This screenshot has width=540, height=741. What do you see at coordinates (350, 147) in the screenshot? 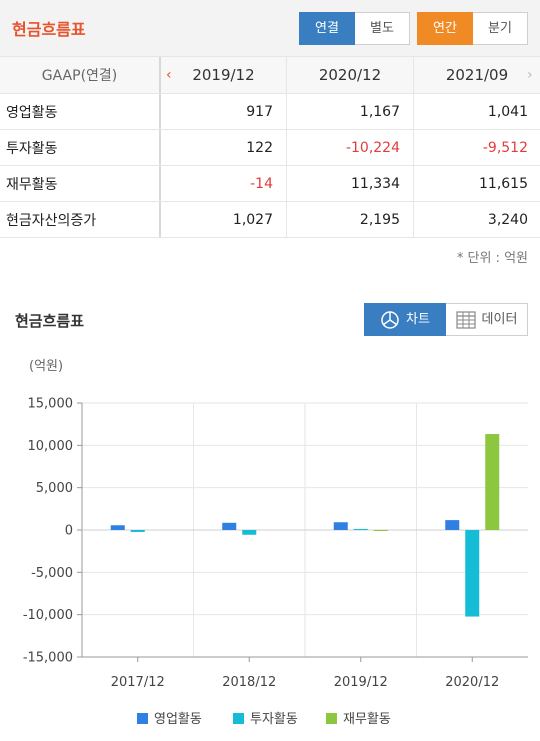
I see `table-cell: -10,224` at bounding box center [350, 147].